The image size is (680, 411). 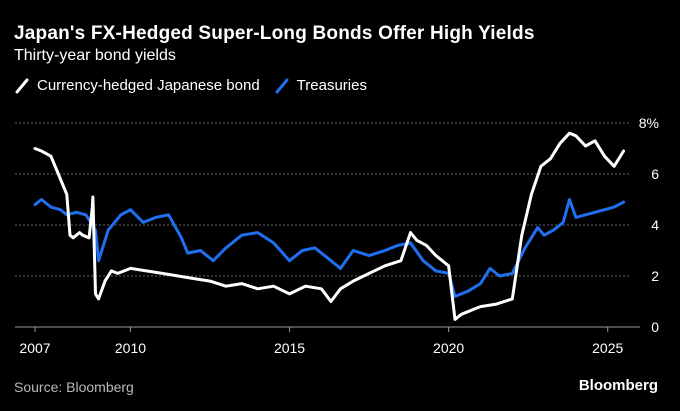 I want to click on y-tick-label-6: 6, so click(x=655, y=174).